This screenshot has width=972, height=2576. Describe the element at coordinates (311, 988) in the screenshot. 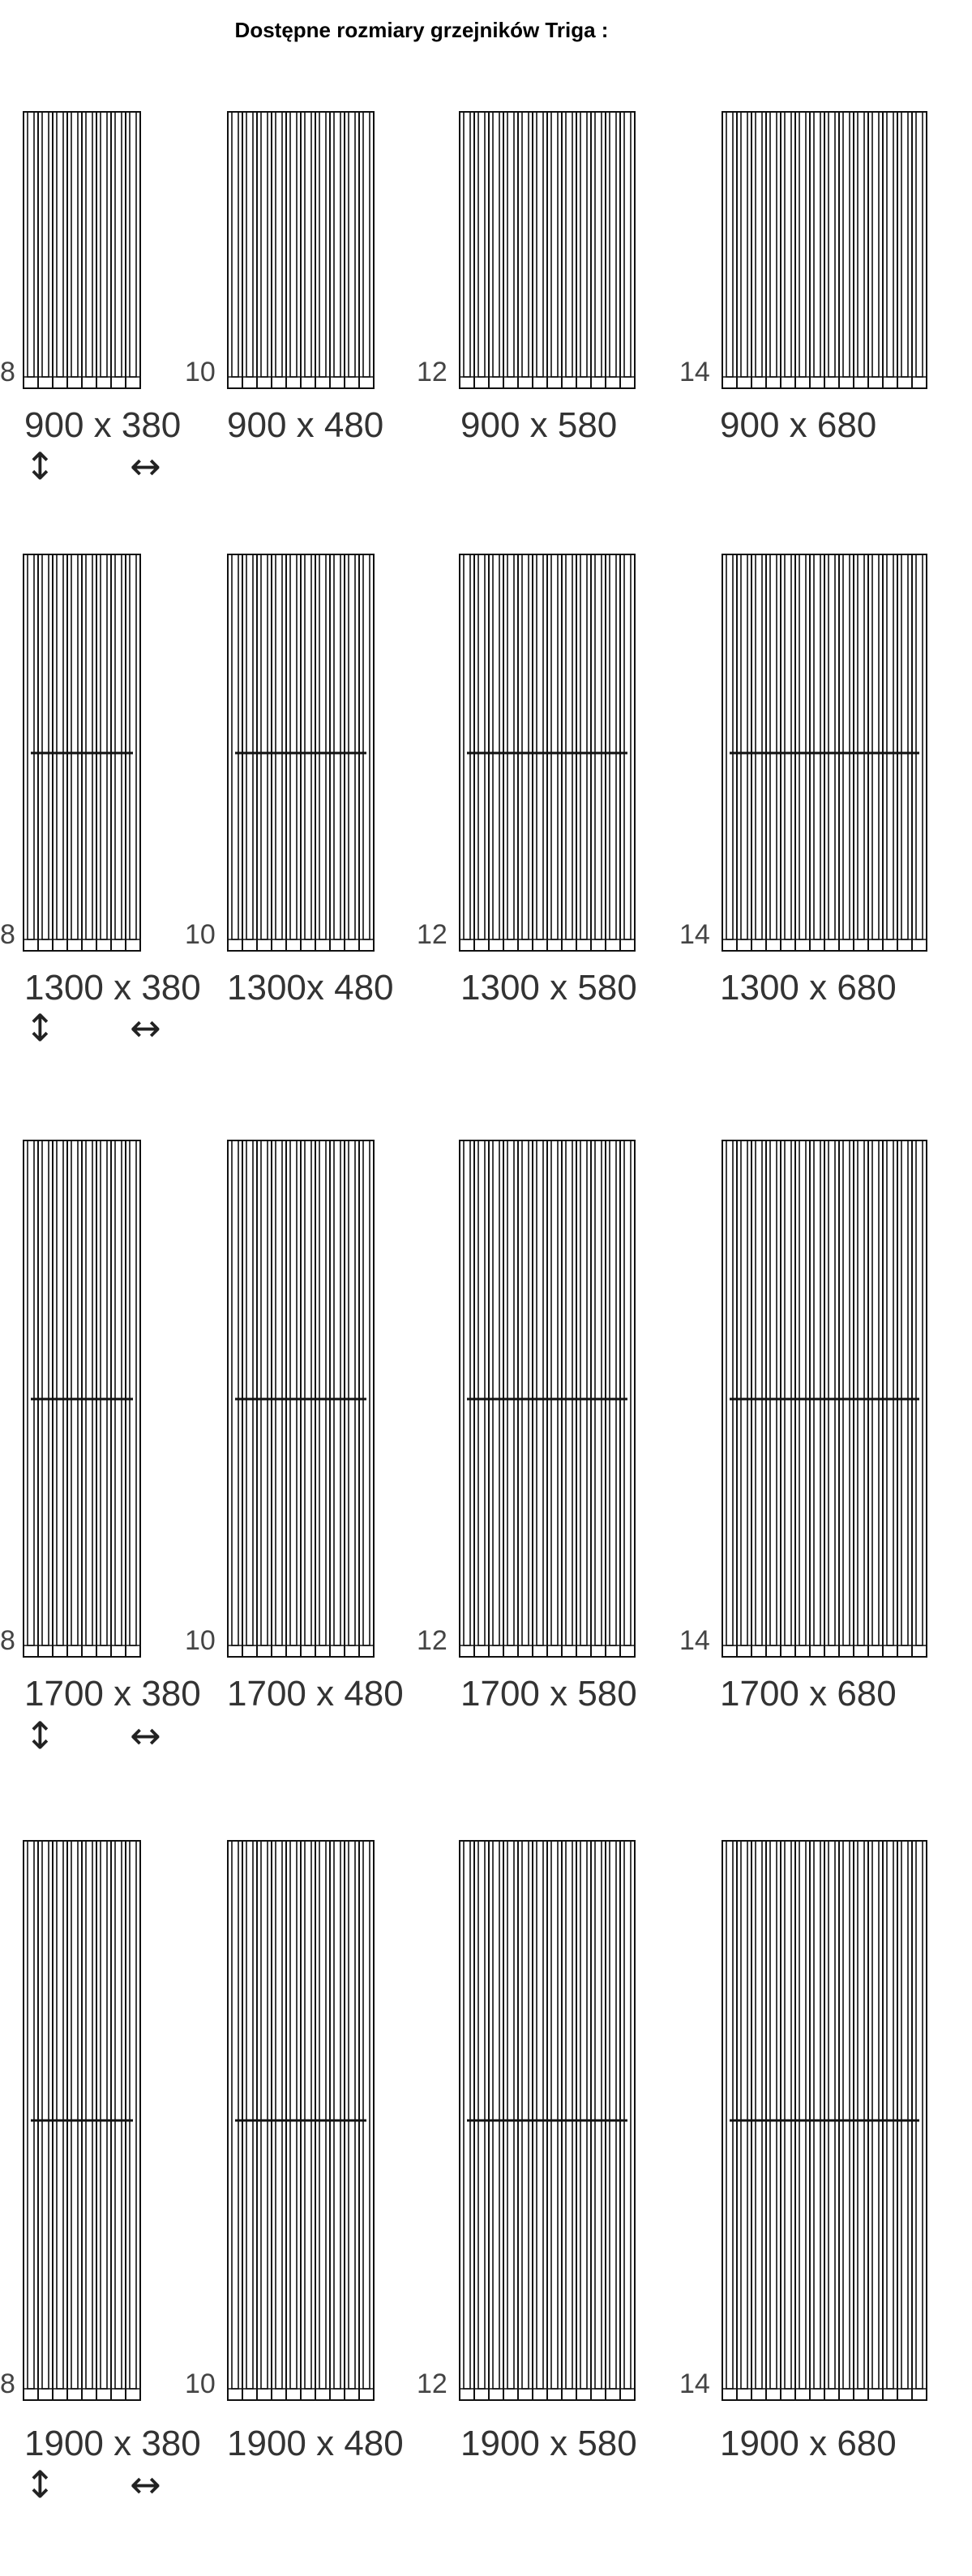

I see `dimension-label: 1300x 480` at that location.